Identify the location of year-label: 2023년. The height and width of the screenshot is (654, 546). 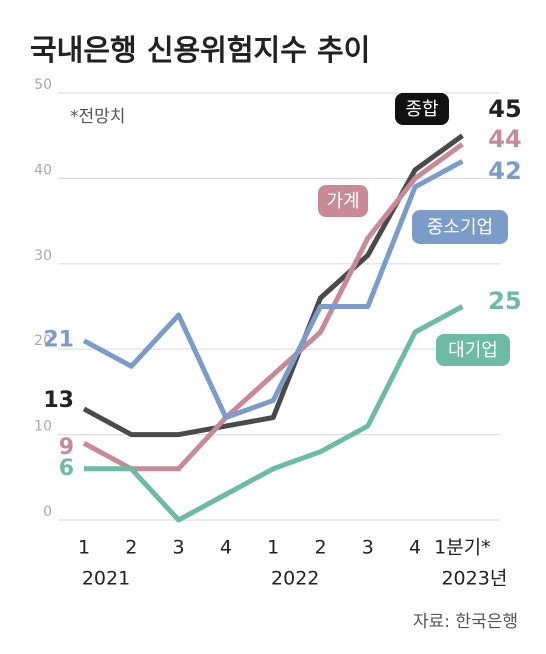
(474, 579).